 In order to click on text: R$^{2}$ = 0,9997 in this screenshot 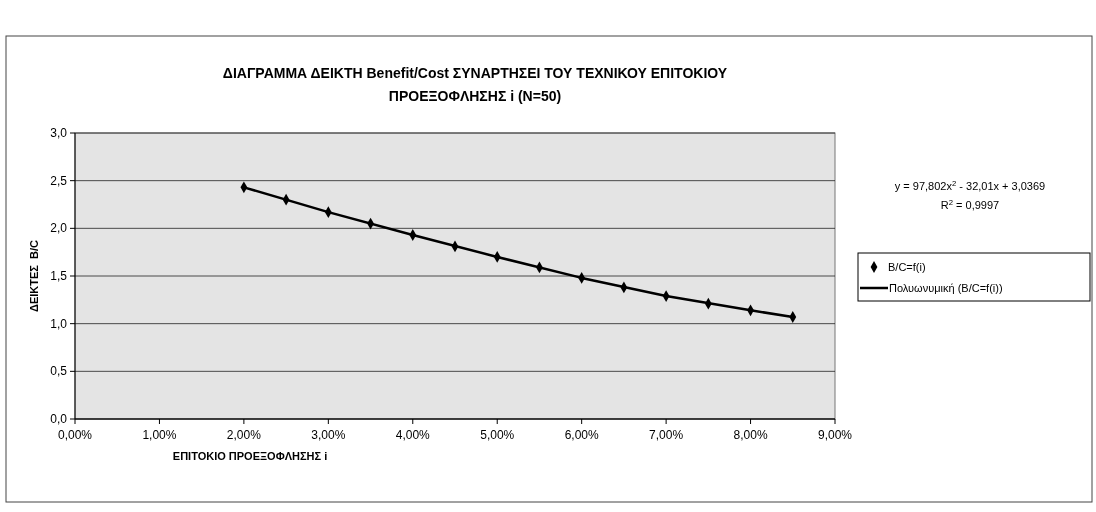, I will do `click(970, 204)`.